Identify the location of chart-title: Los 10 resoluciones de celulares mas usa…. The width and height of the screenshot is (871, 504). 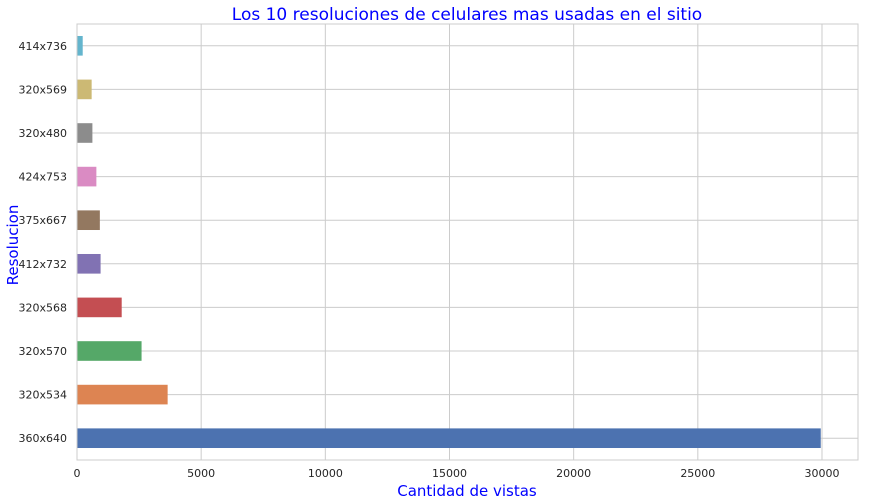
(467, 15).